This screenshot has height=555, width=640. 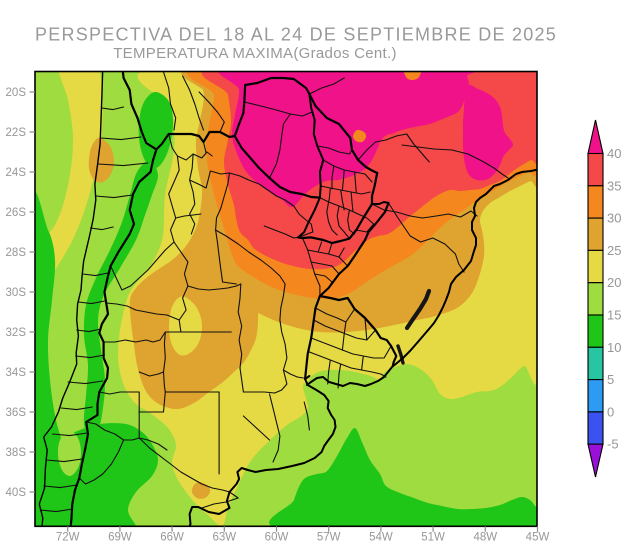 What do you see at coordinates (16, 373) in the screenshot?
I see `svg-text: 34S` at bounding box center [16, 373].